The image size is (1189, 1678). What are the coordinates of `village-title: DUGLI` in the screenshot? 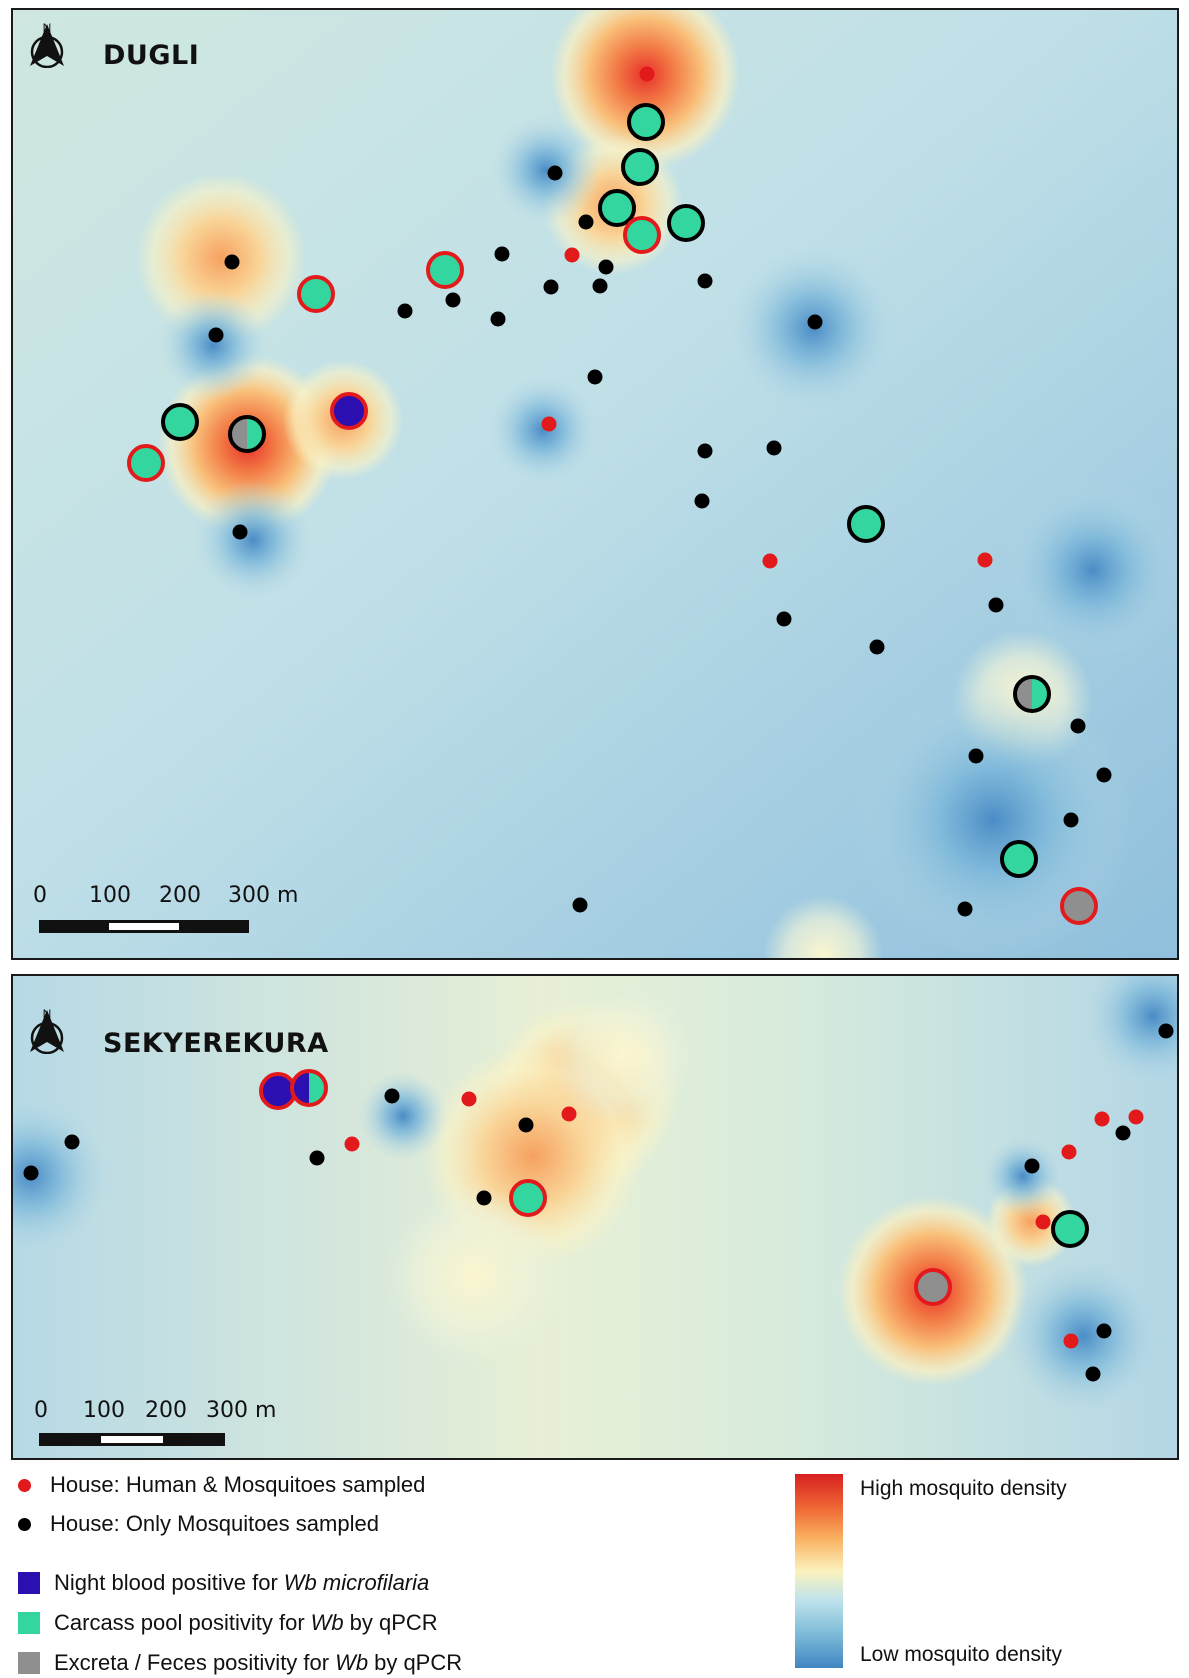 It's located at (151, 55).